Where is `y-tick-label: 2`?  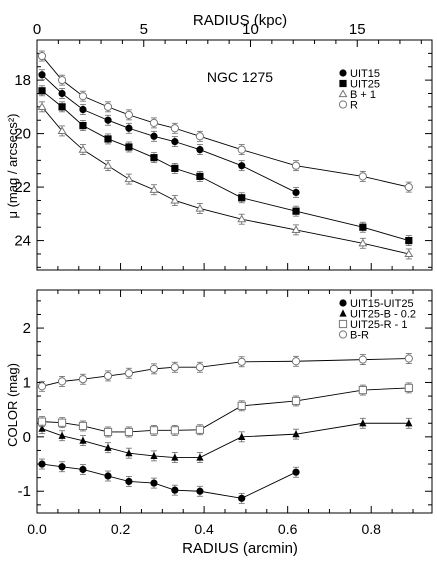 y-tick-label: 2 is located at coordinates (27, 328).